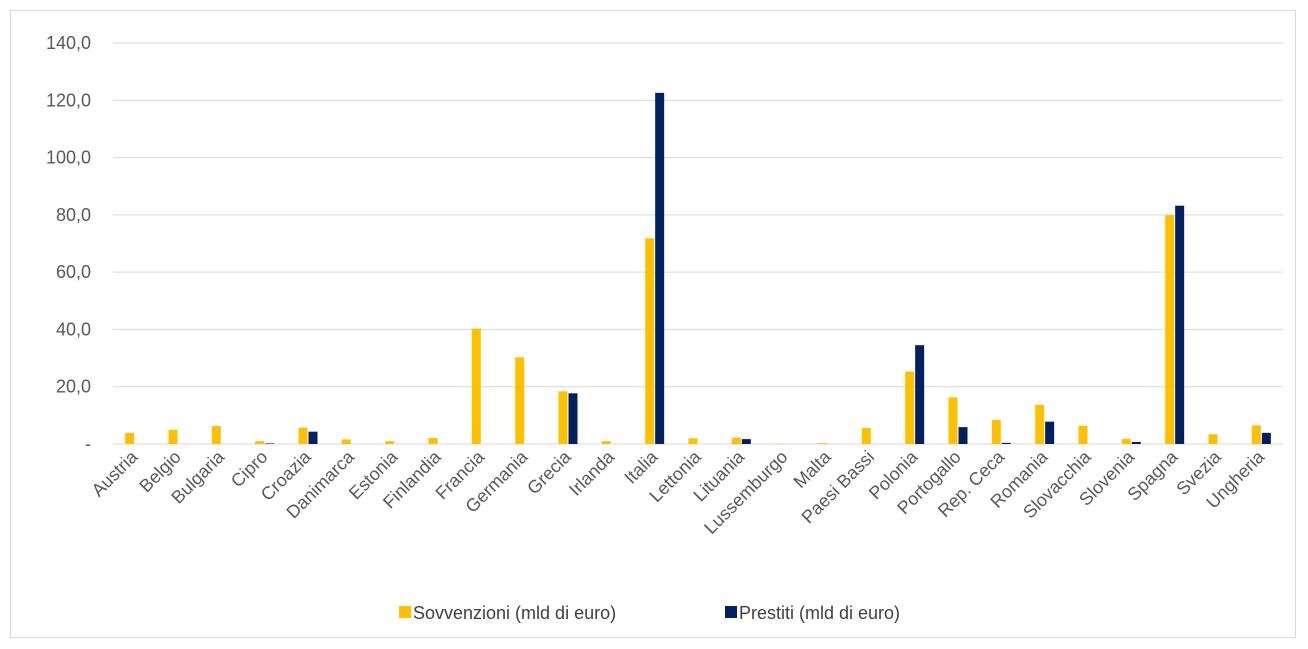 The width and height of the screenshot is (1308, 649). I want to click on y-tick-label: 120,0, so click(68, 100).